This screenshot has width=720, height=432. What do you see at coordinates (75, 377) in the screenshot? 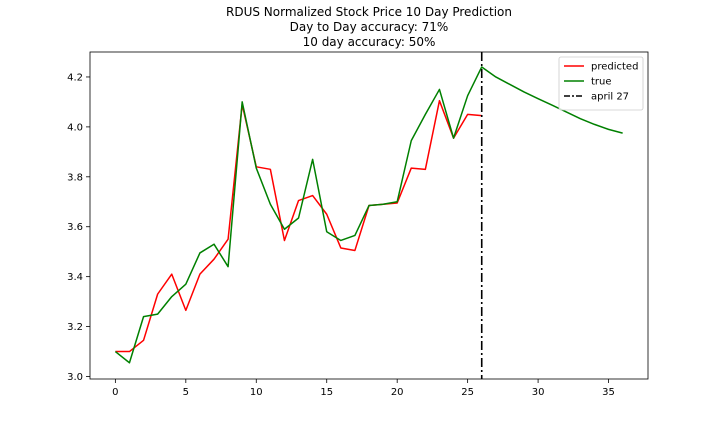
I see `y-tick-label: 3.0` at bounding box center [75, 377].